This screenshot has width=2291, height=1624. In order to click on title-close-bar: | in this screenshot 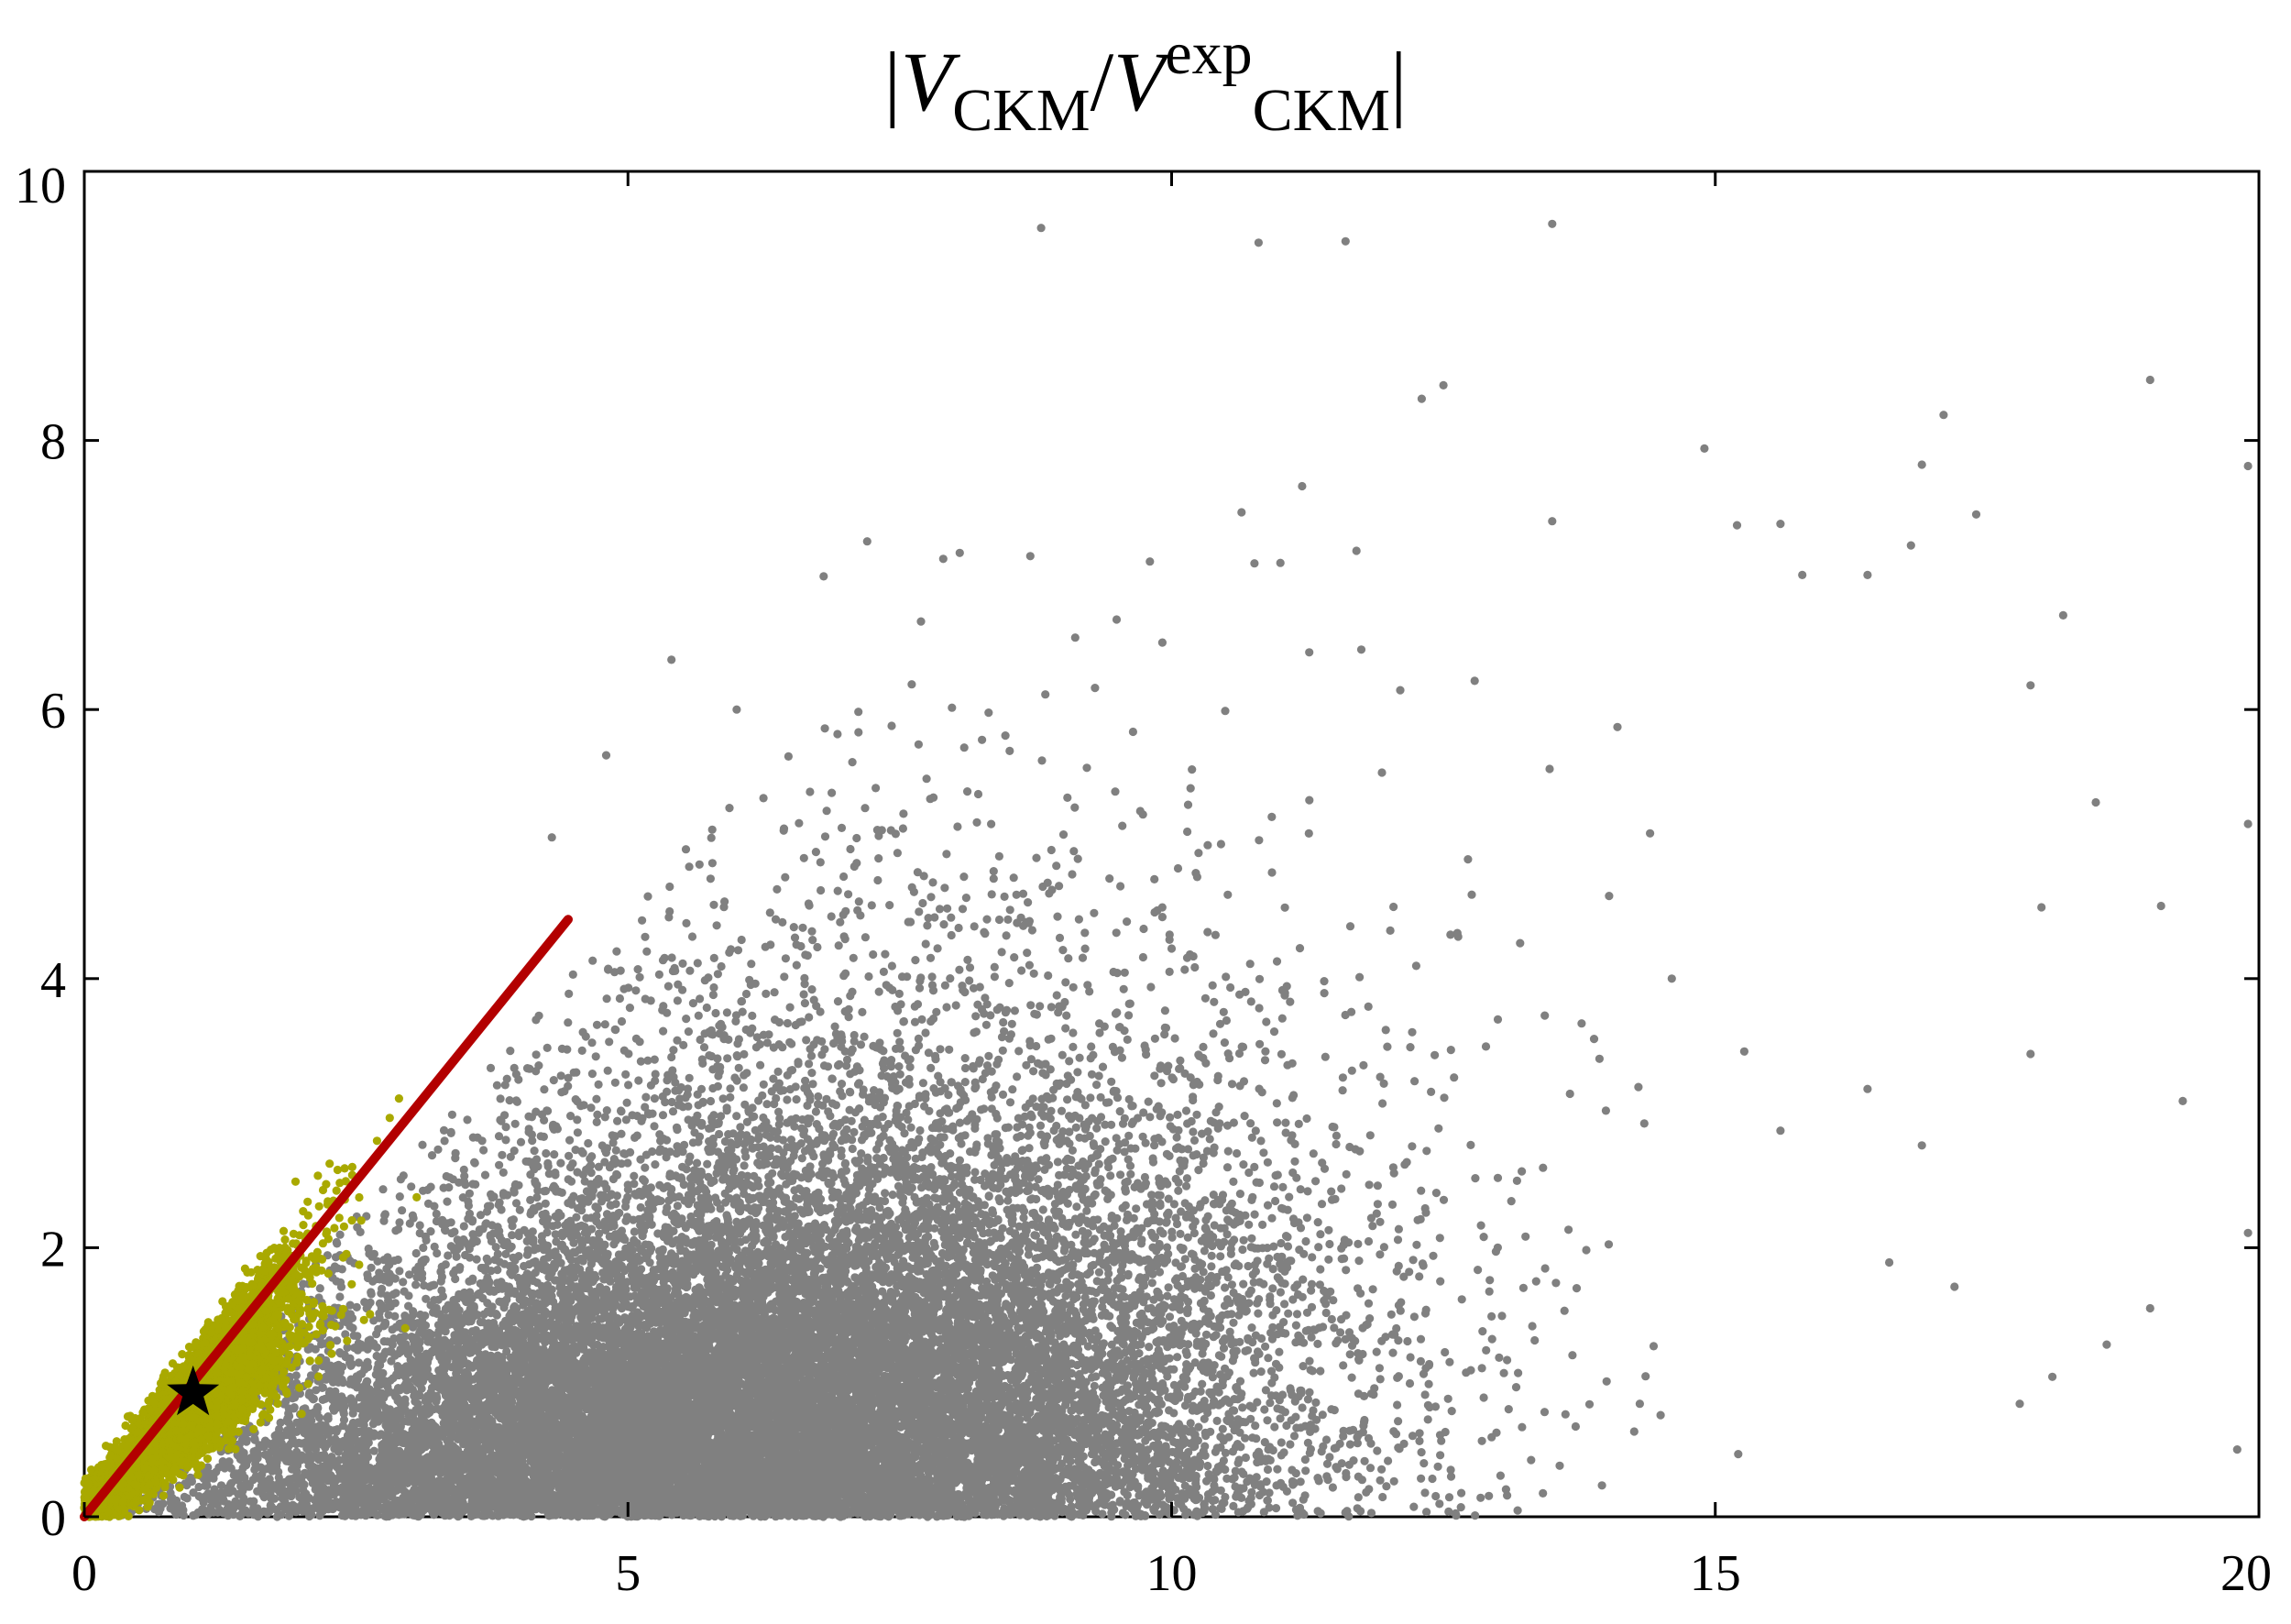, I will do `click(1398, 81)`.